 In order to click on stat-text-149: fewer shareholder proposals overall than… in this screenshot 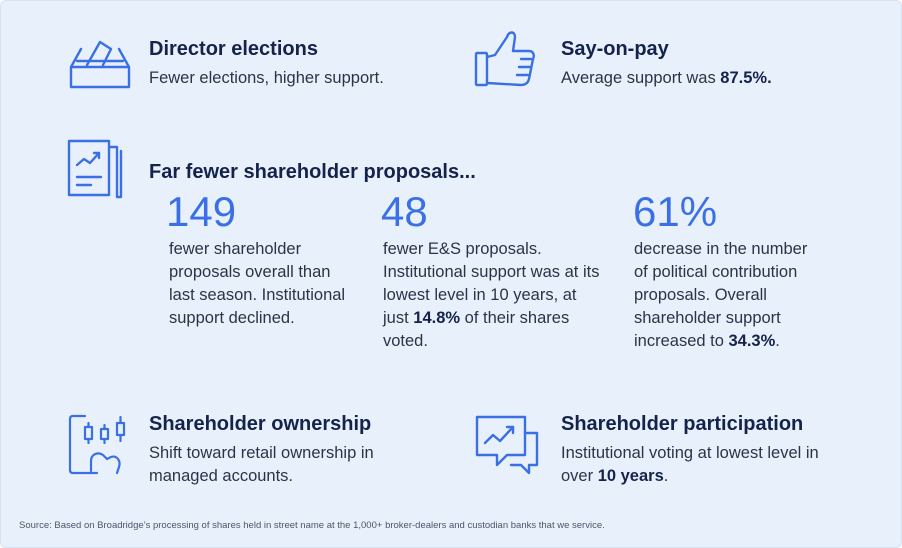, I will do `click(257, 283)`.